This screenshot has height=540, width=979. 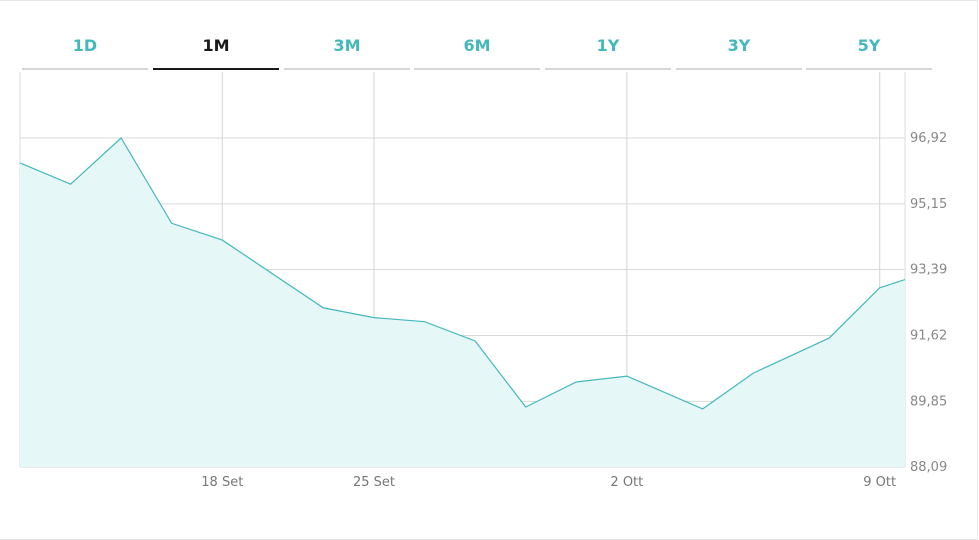 I want to click on y-axis: 96,92 95,15 93,39 91,62 89,85 88,09, so click(x=928, y=303).